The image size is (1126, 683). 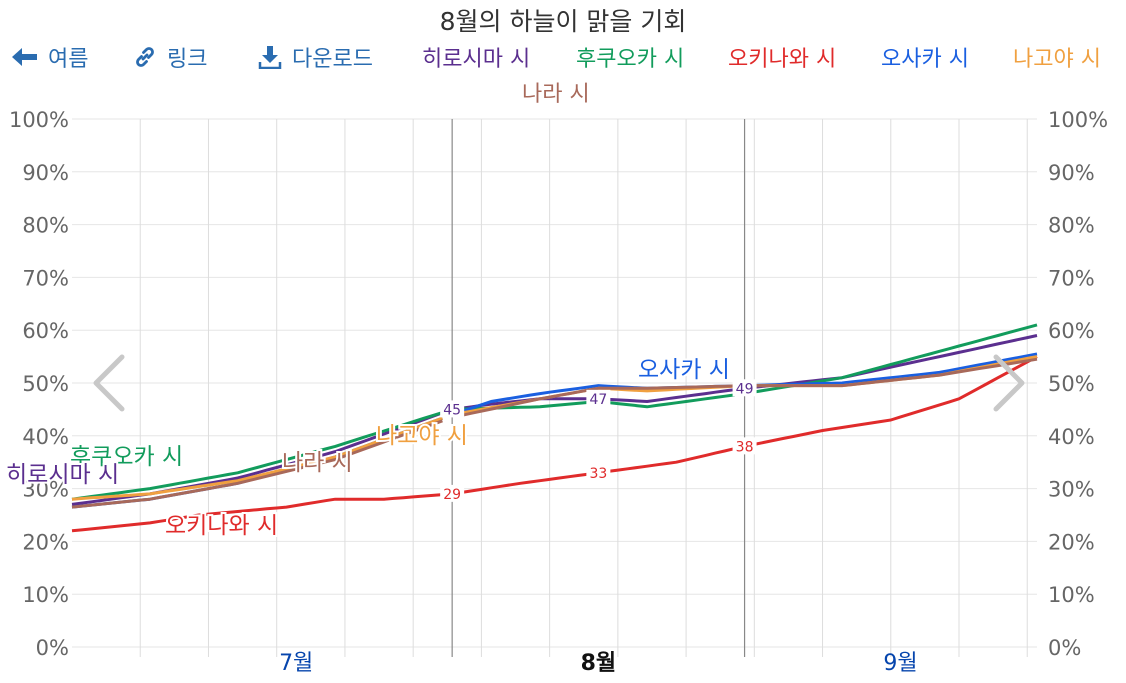 I want to click on y-tick-label-right: 70%, so click(x=1071, y=278).